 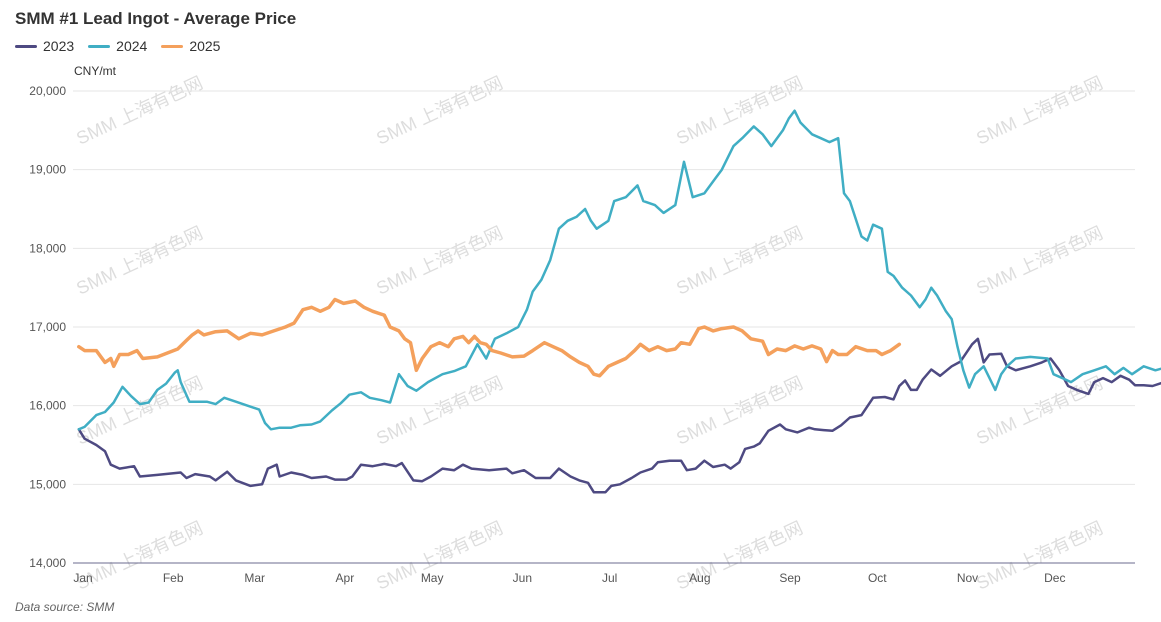 I want to click on legend-item-2025: 2025, so click(x=190, y=46).